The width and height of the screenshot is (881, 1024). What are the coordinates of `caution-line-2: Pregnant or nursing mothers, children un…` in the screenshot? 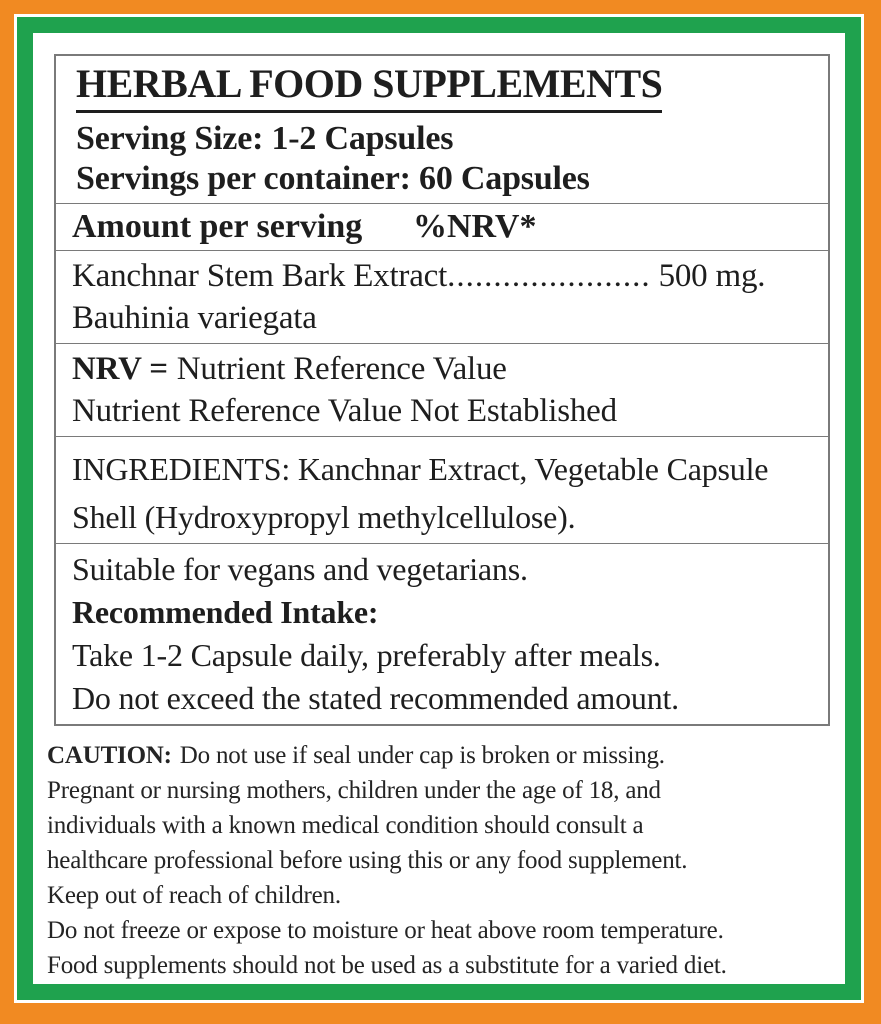 It's located at (354, 790).